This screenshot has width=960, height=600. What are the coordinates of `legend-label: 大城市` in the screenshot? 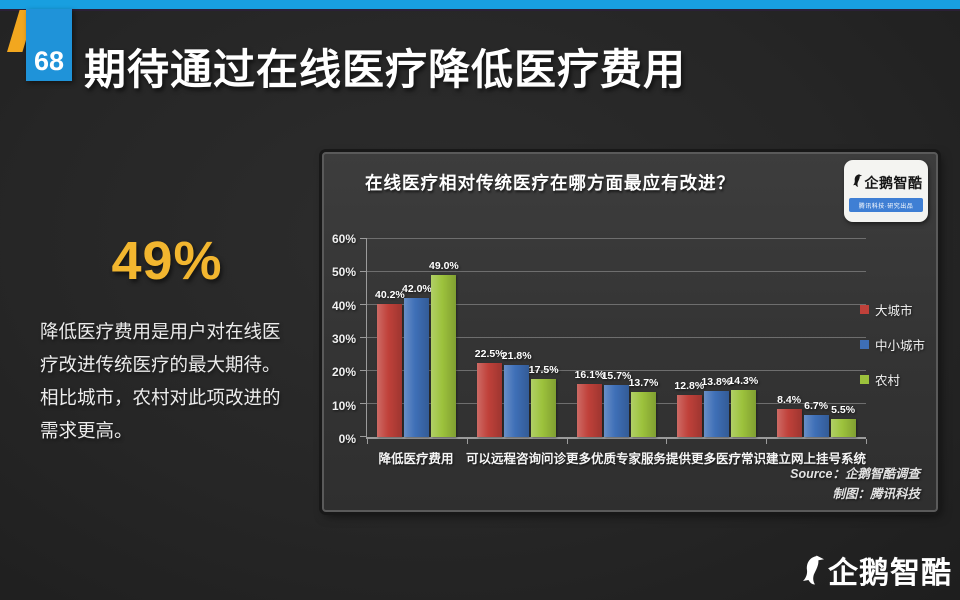 It's located at (894, 311).